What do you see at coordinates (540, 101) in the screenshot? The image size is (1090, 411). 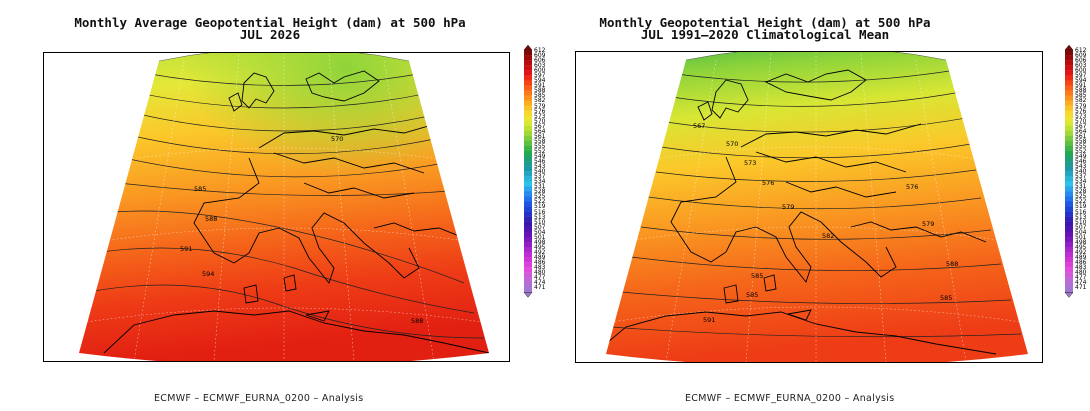 I see `colorbar-level-label: 582` at bounding box center [540, 101].